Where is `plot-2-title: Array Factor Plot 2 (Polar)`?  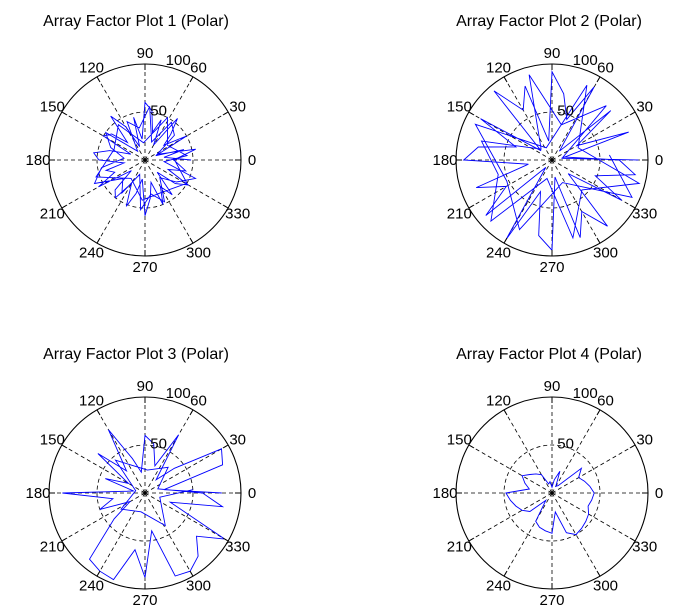 plot-2-title: Array Factor Plot 2 (Polar) is located at coordinates (549, 21).